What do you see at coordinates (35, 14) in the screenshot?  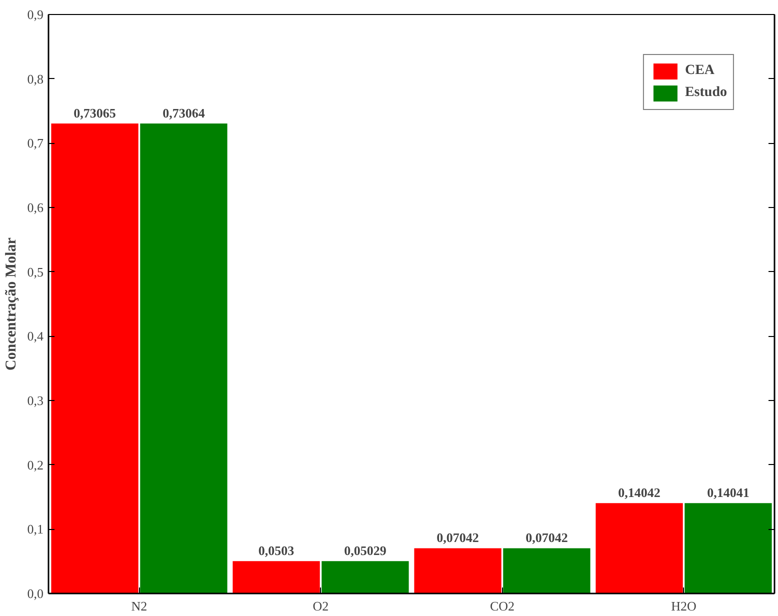 I see `y-tick-label: 0,9` at bounding box center [35, 14].